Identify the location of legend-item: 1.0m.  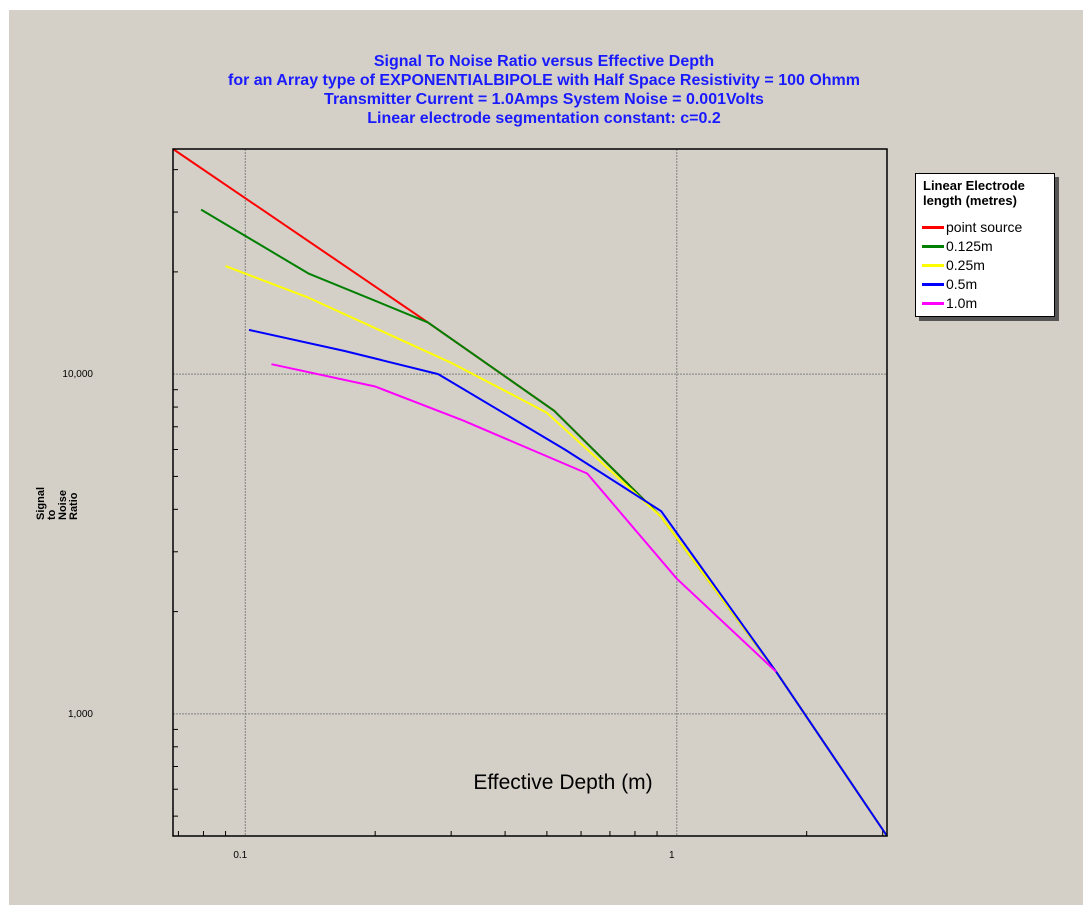
(987, 303).